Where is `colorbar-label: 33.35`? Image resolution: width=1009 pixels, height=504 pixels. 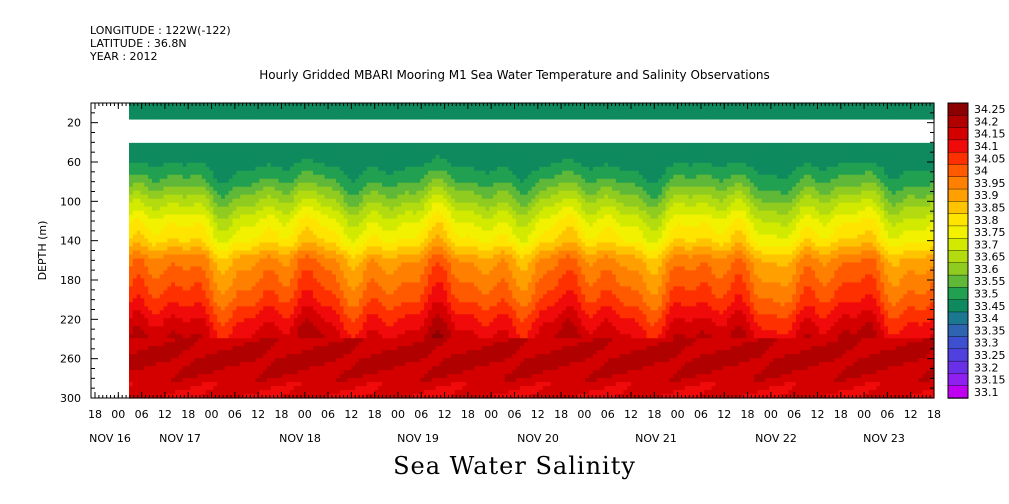
colorbar-label: 33.35 is located at coordinates (990, 330).